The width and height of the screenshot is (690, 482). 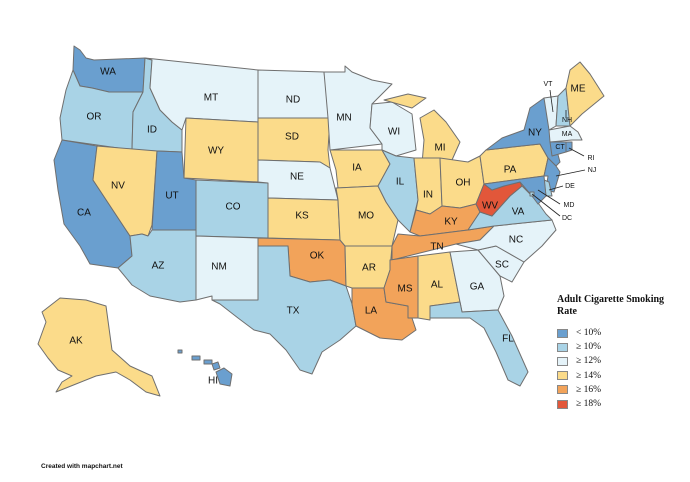 I want to click on label-CT: CT, so click(x=560, y=147).